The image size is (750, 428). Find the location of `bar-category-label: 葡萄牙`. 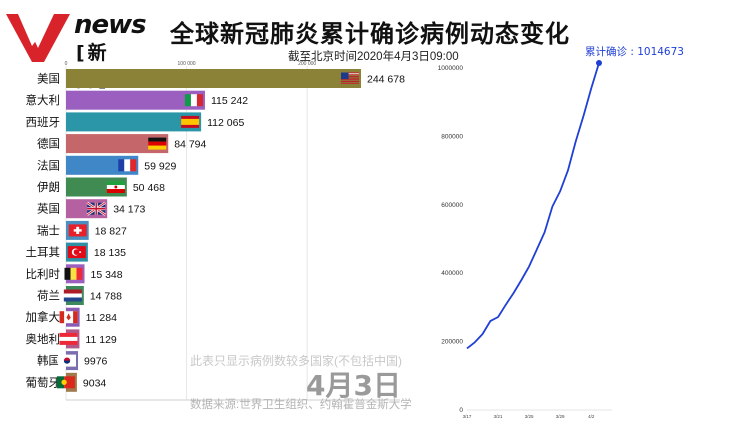

bar-category-label: 葡萄牙 is located at coordinates (43, 382).